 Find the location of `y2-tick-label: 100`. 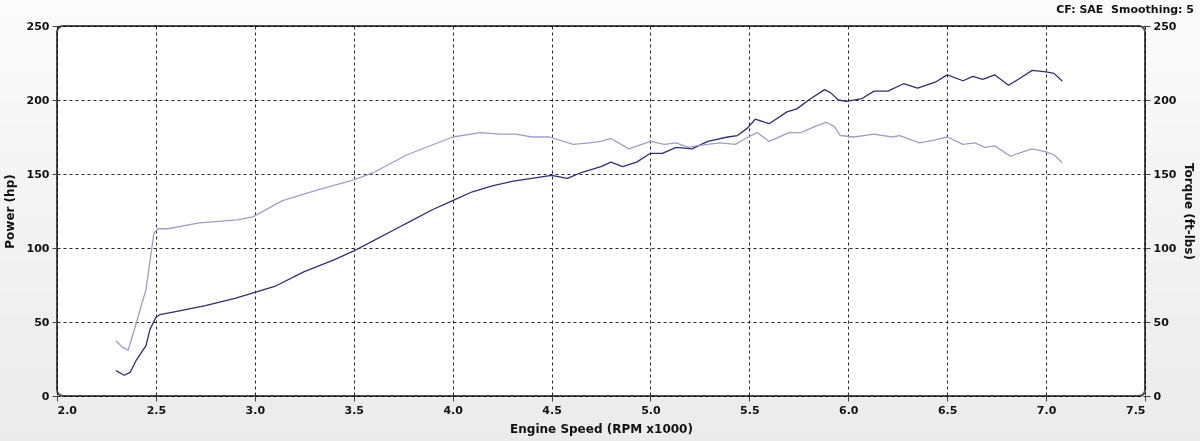

y2-tick-label: 100 is located at coordinates (1165, 248).